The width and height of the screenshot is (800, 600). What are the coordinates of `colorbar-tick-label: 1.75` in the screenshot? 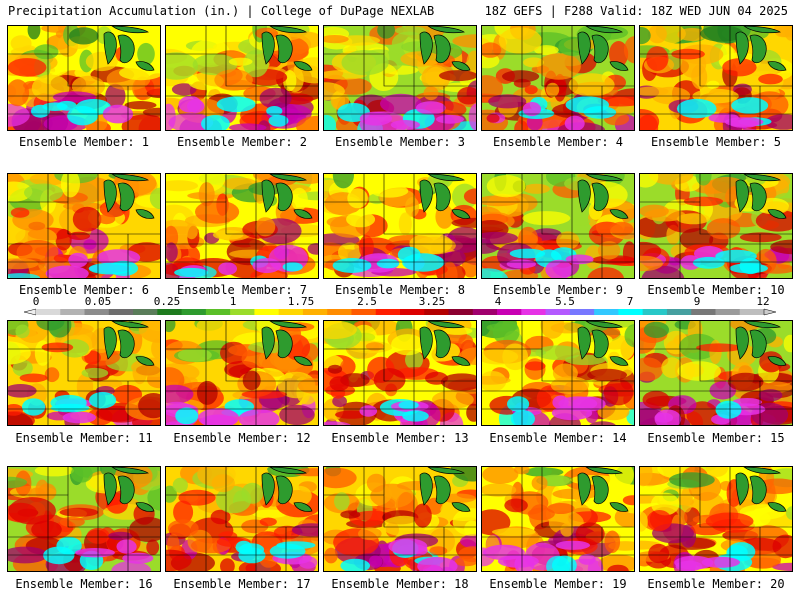 It's located at (301, 301).